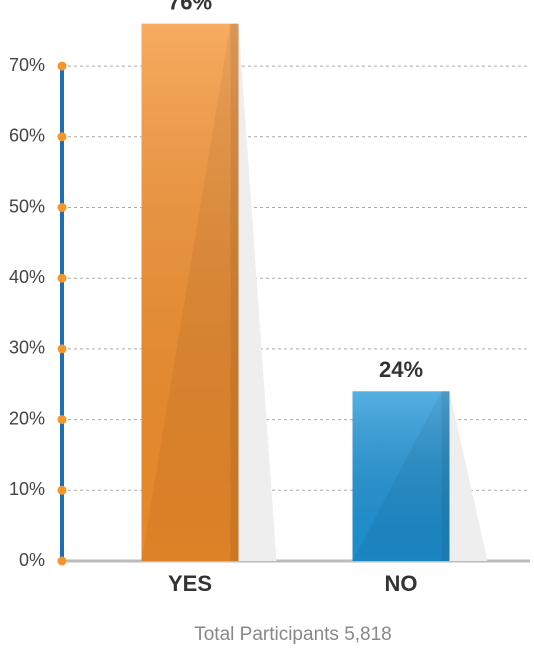  What do you see at coordinates (293, 634) in the screenshot?
I see `footnote: Total Participants 5,818` at bounding box center [293, 634].